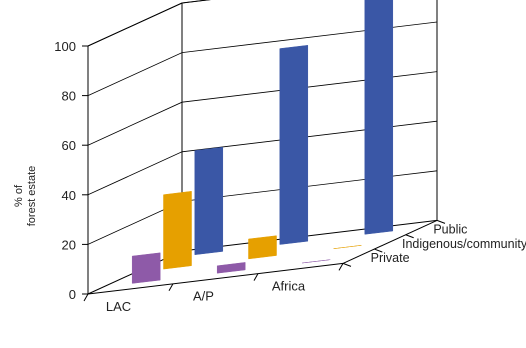 The image size is (526, 348). What do you see at coordinates (450, 230) in the screenshot?
I see `series-label: Public` at bounding box center [450, 230].